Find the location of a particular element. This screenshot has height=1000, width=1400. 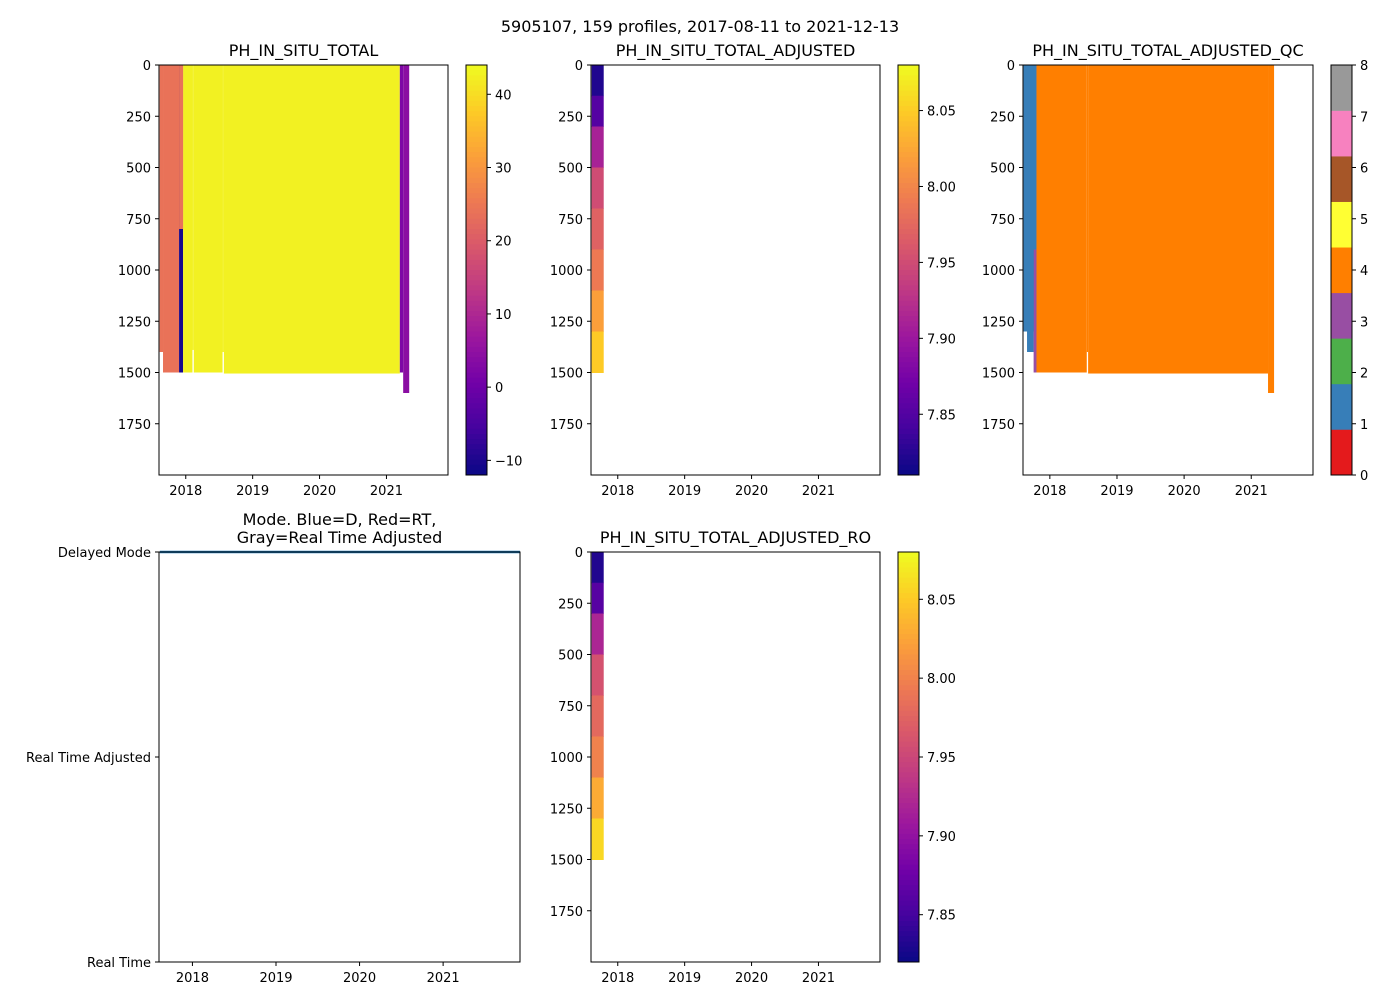

ph_adjusted-y-tick-label: 1750 is located at coordinates (566, 425).